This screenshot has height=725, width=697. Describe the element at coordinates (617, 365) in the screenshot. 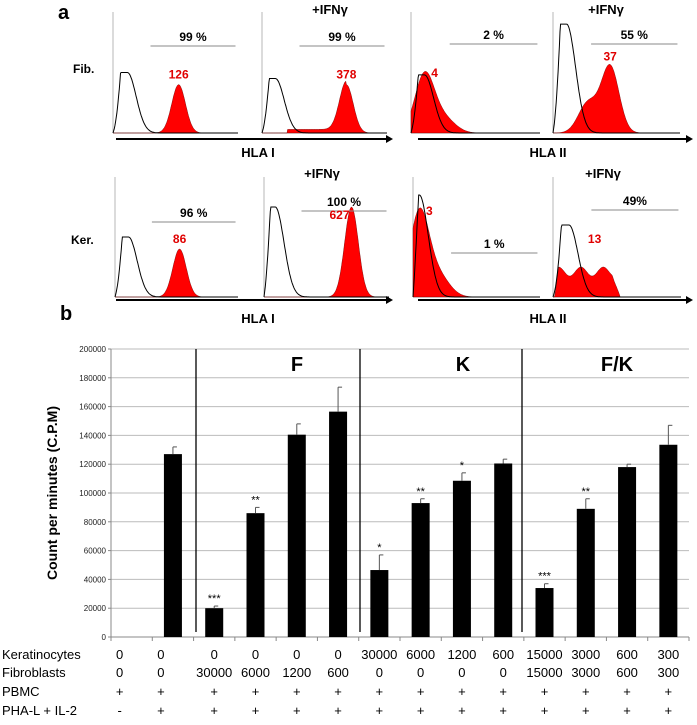

I see `group-label: F/K` at that location.